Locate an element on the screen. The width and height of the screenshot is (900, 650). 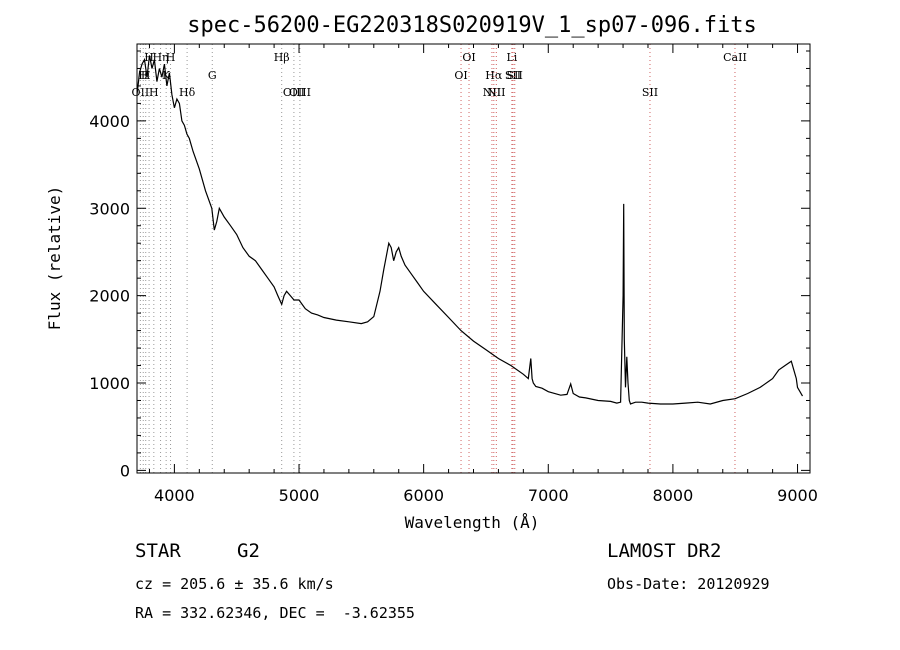
spectral-line-label: Hα is located at coordinates (494, 75).